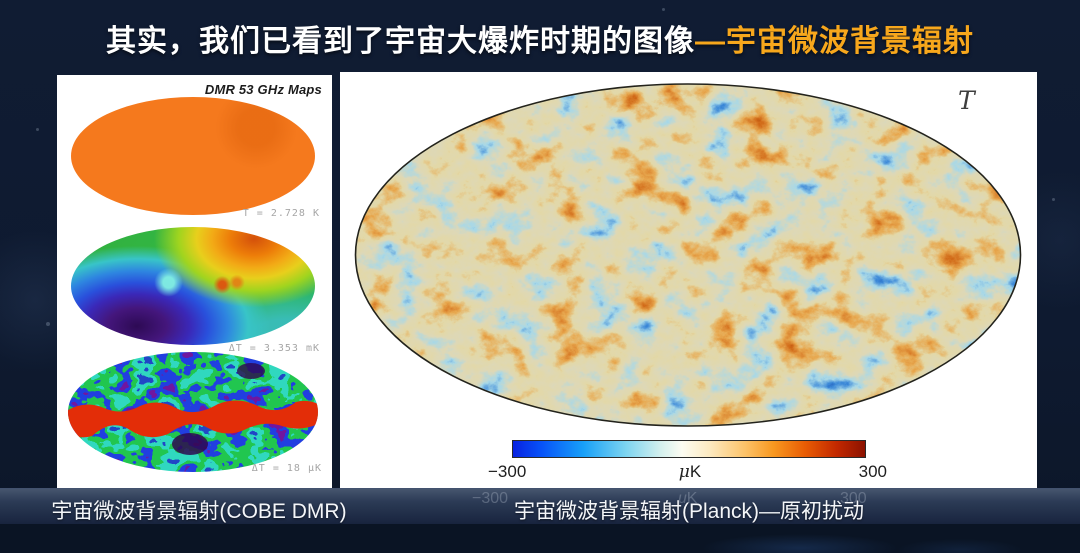 The image size is (1080, 553). I want to click on anisotropy-caption: ΔT = 18 μK, so click(286, 468).